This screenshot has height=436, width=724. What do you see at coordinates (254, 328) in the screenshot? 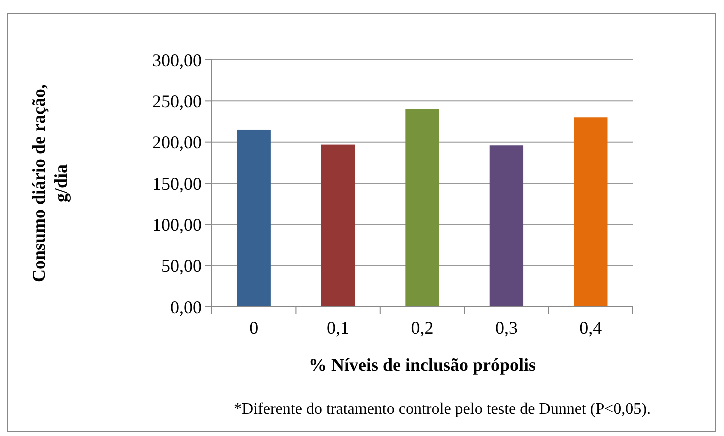
I see `x-tick-label: 0` at bounding box center [254, 328].